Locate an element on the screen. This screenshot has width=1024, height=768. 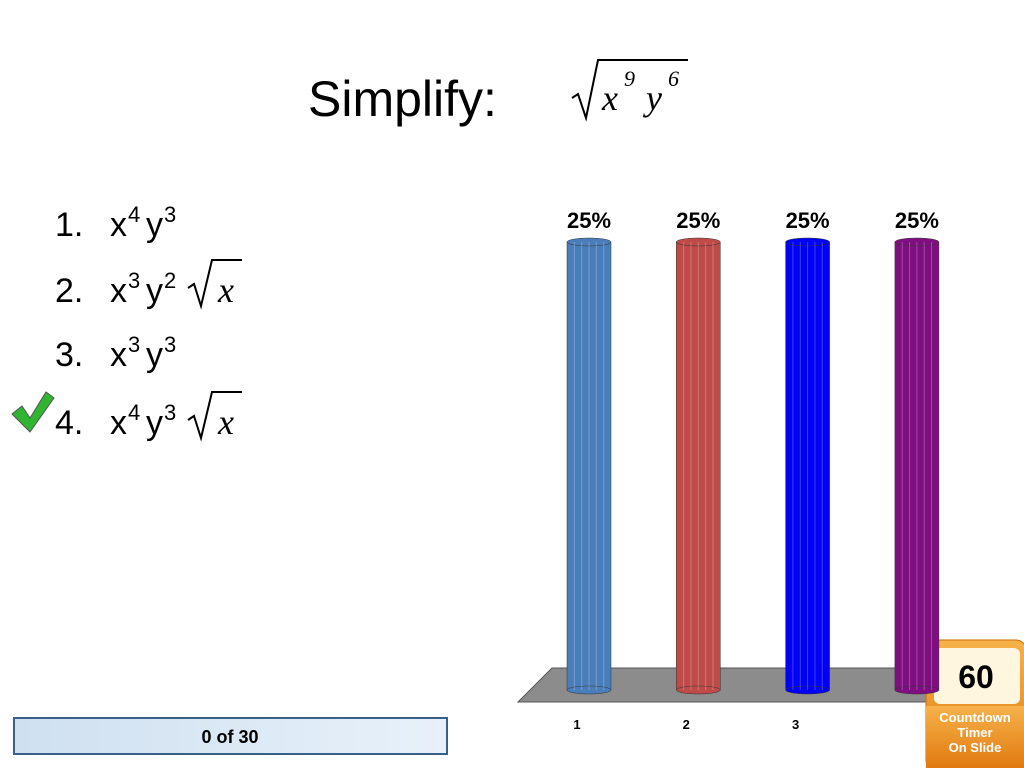
option-exp: 2 is located at coordinates (170, 280).